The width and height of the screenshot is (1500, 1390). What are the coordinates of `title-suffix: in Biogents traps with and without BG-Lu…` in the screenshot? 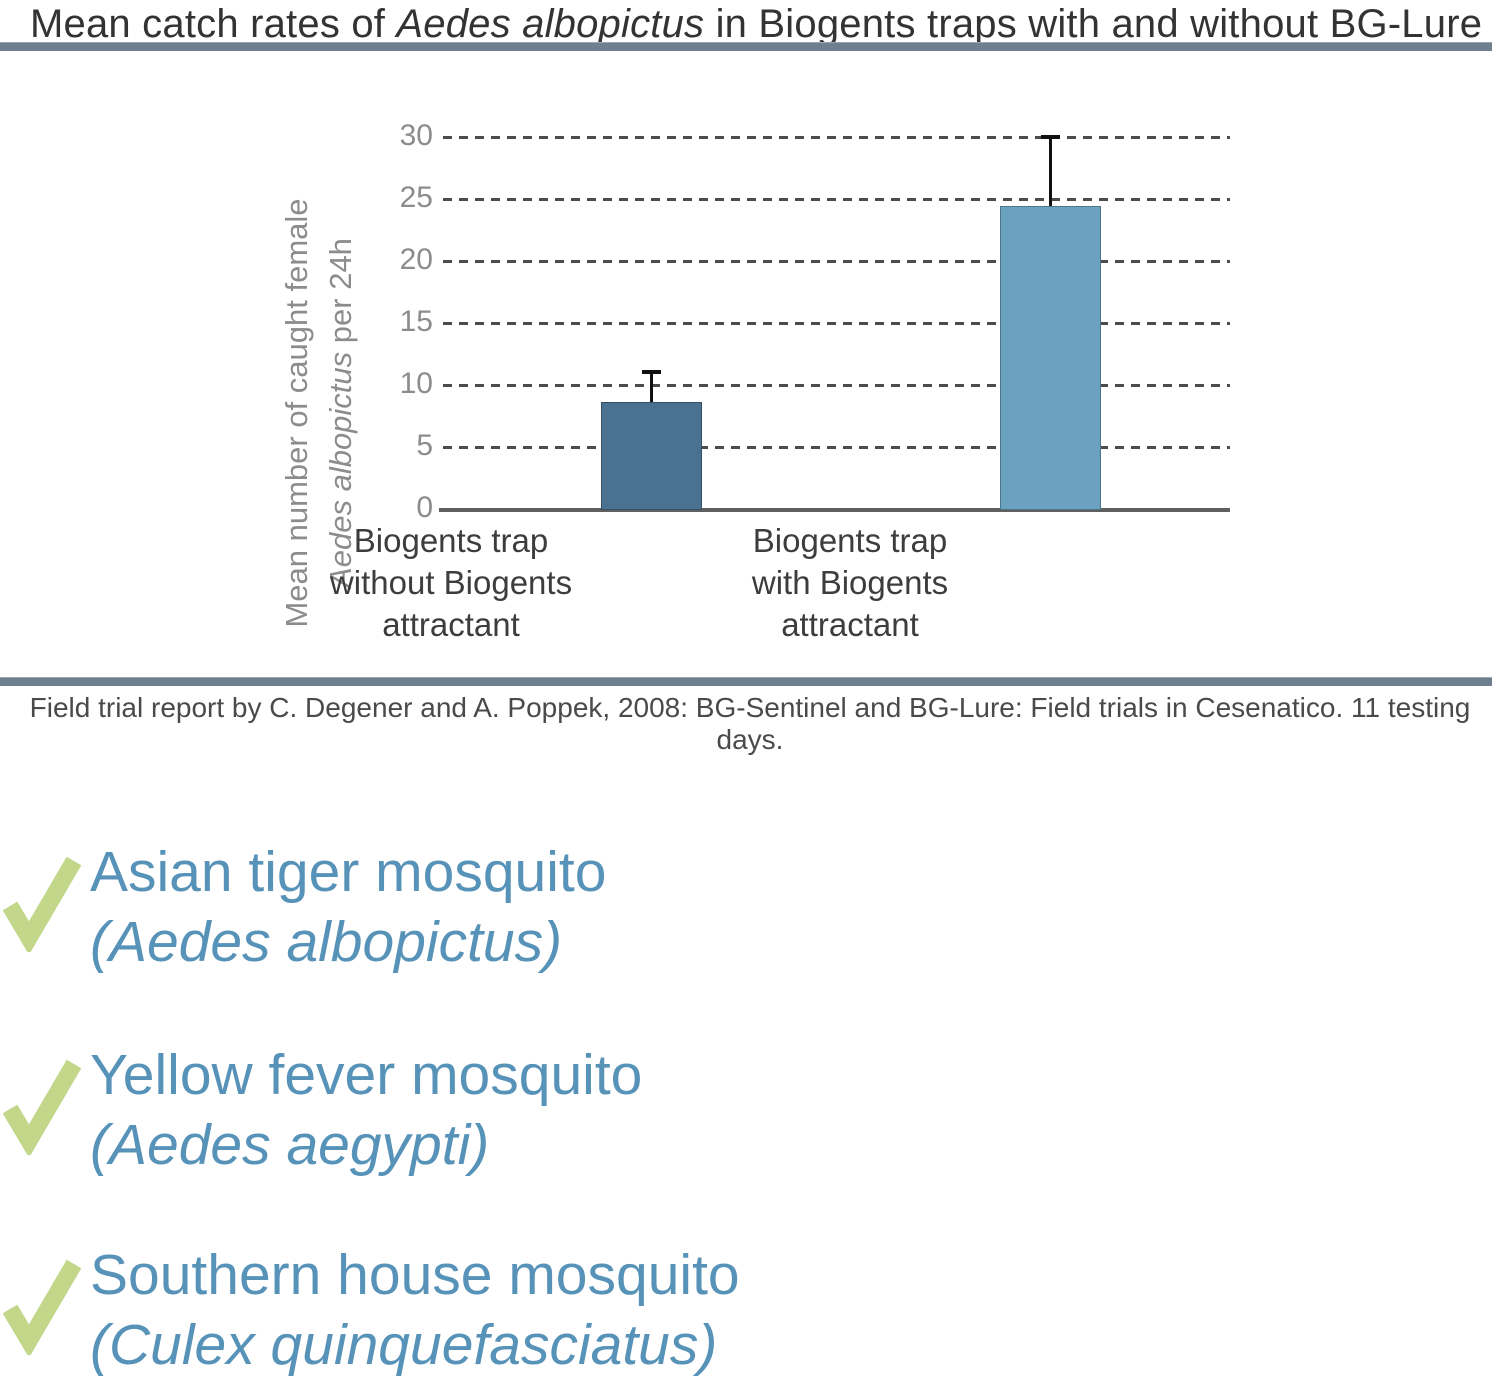 It's located at (1093, 24).